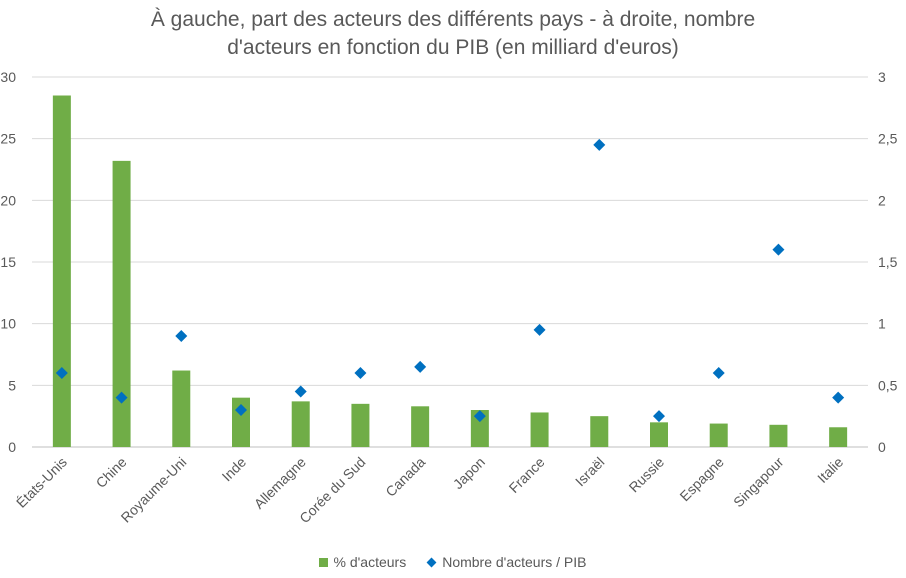 The width and height of the screenshot is (906, 578). Describe the element at coordinates (514, 562) in the screenshot. I see `legend-label-markers: Nombre d'acteurs / PIB` at that location.